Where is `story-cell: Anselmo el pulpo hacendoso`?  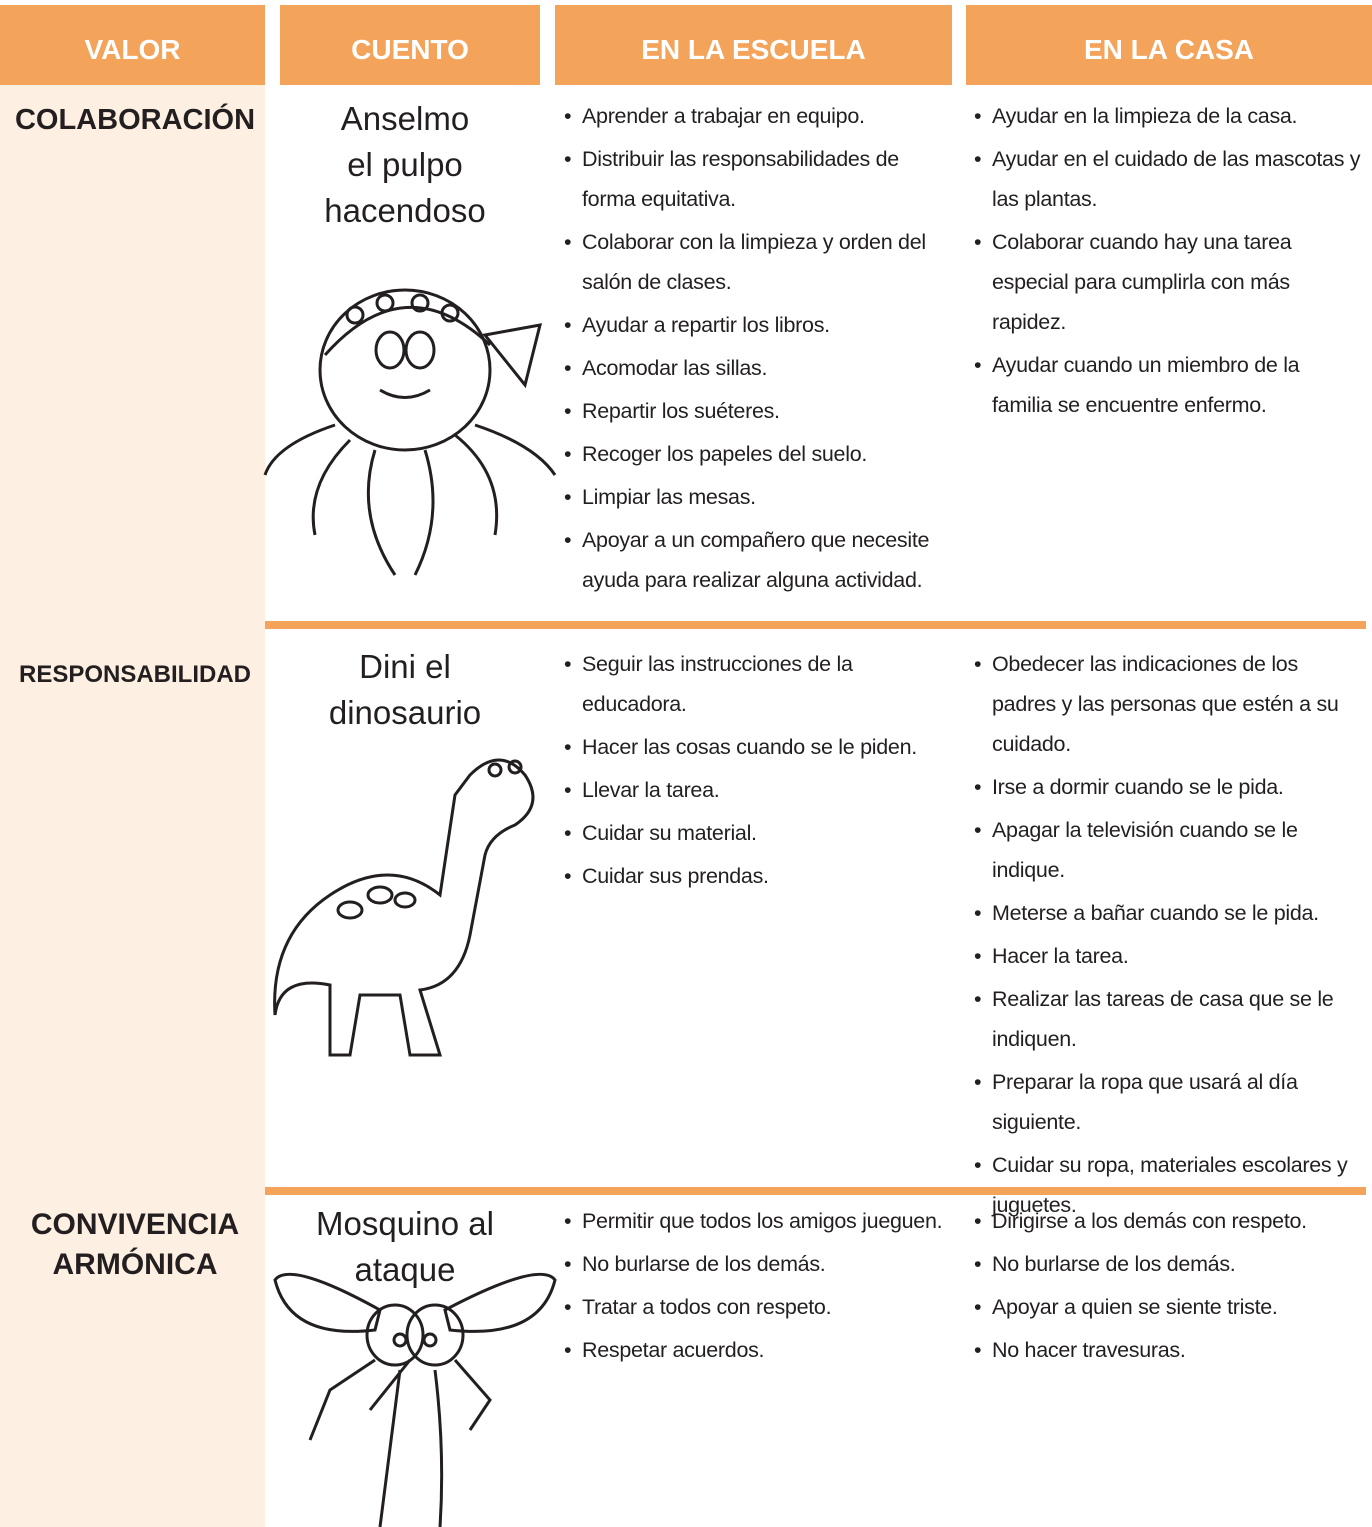
story-cell: Anselmo el pulpo hacendoso is located at coordinates (405, 165).